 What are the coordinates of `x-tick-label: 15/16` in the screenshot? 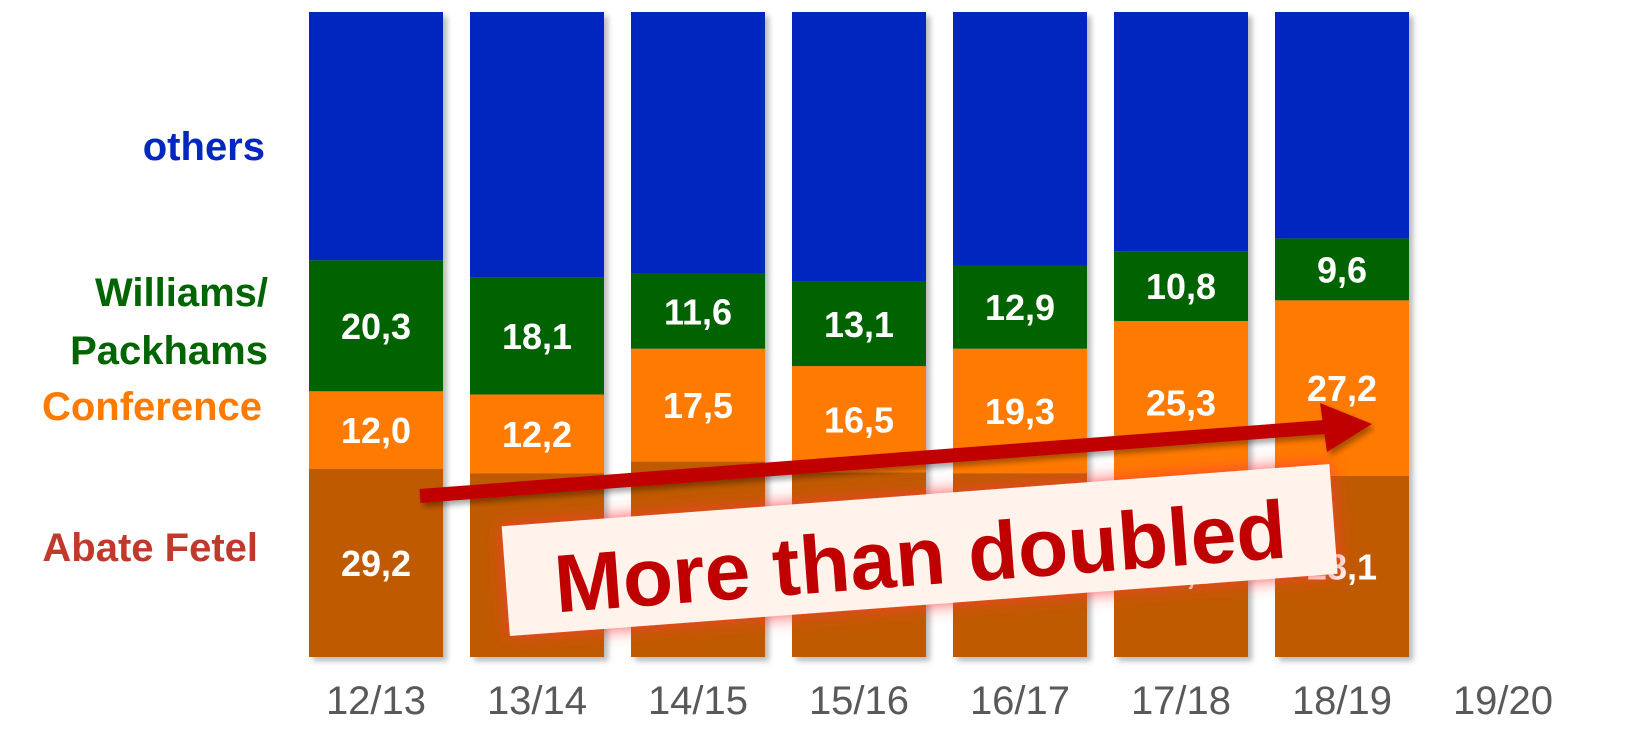 It's located at (859, 701).